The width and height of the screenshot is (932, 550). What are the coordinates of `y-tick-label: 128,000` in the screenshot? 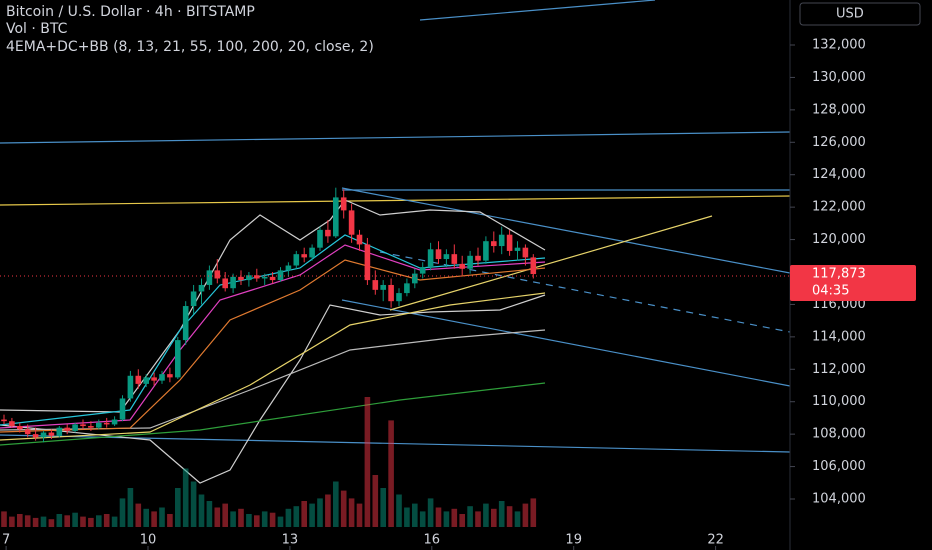 It's located at (839, 109).